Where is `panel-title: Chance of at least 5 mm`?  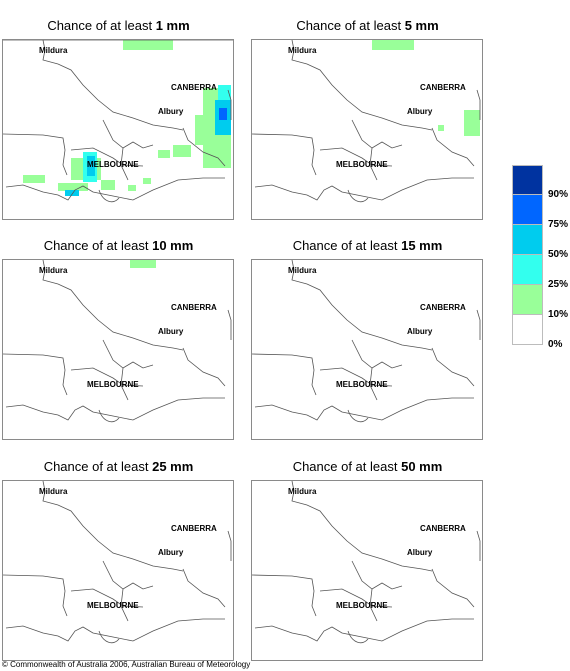
panel-title: Chance of at least 5 mm is located at coordinates (367, 25).